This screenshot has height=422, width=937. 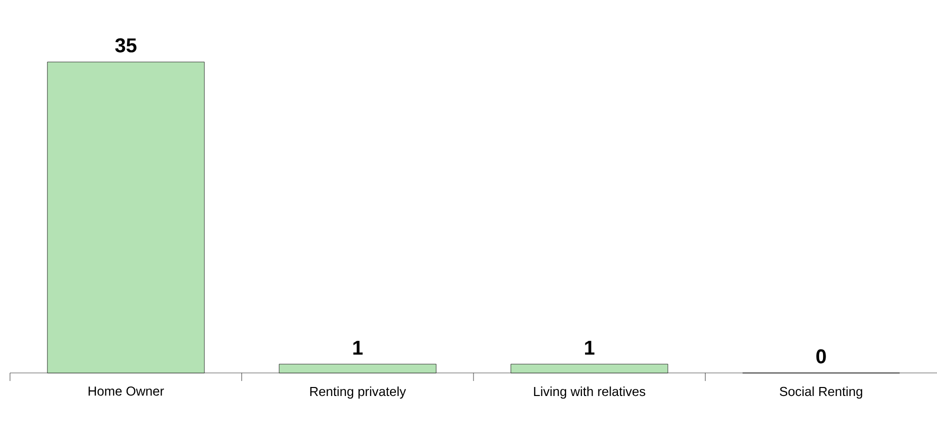 I want to click on x-tick-label: Living with relatives, so click(x=590, y=392).